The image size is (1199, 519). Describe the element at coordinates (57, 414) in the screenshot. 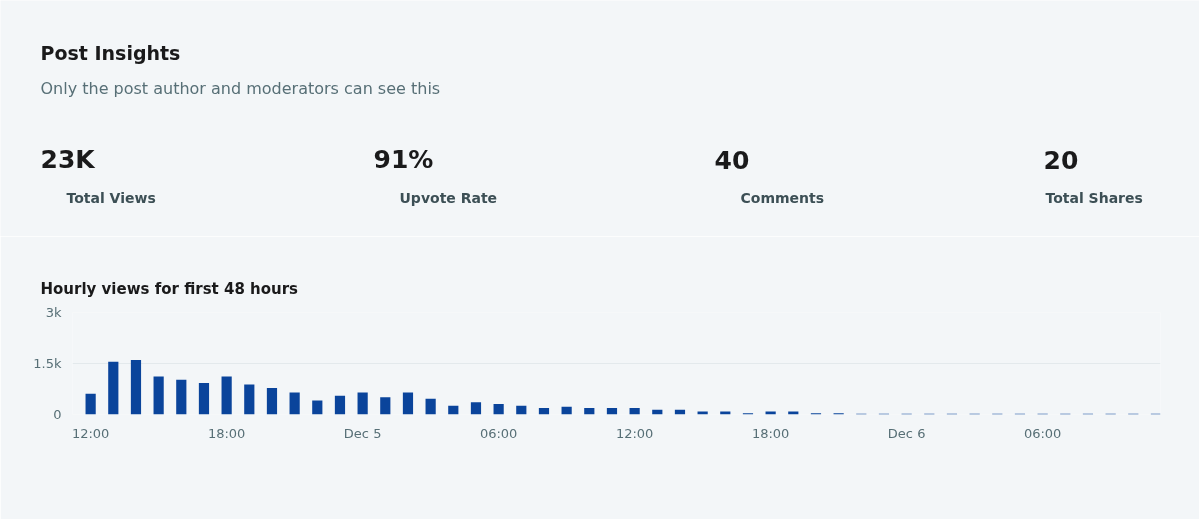

I see `y-tick-label: 0` at that location.